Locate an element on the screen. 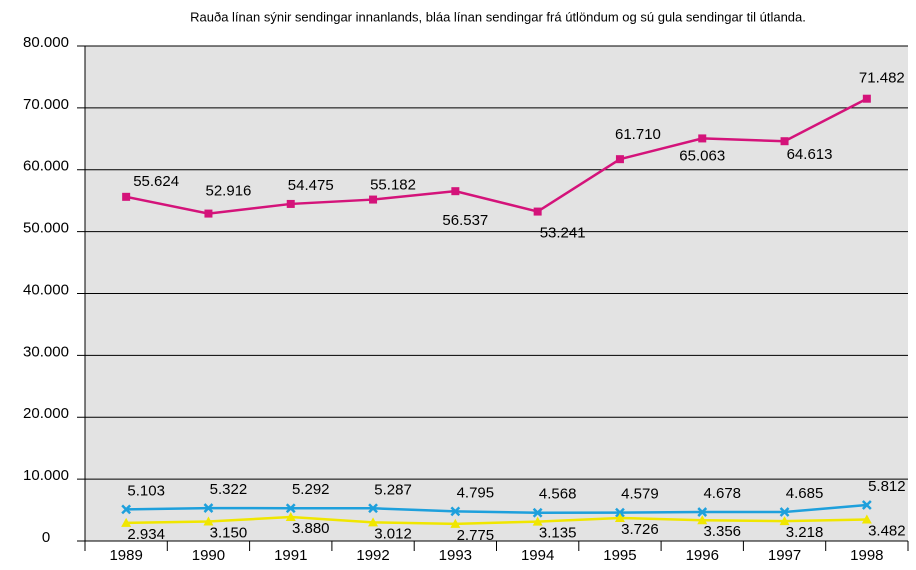 This screenshot has height=570, width=916. x-tick-label: 1995 is located at coordinates (619, 555).